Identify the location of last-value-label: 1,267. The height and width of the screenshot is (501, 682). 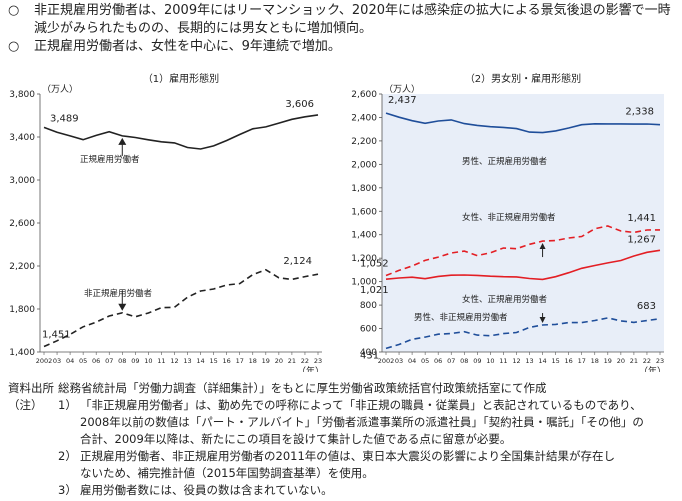
(641, 239).